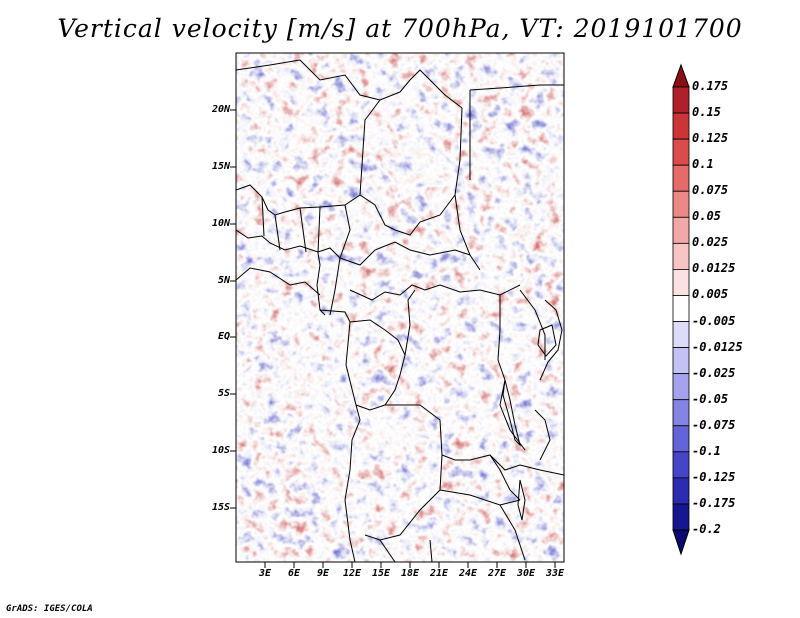  Describe the element at coordinates (220, 166) in the screenshot. I see `lat-label-15n: 15N` at that location.